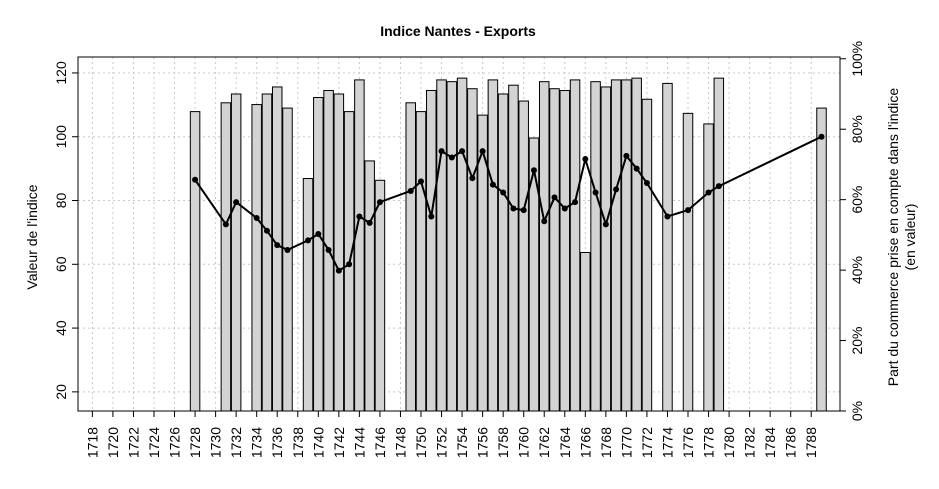  Describe the element at coordinates (750, 442) in the screenshot. I see `x-tick-label: 1782` at that location.